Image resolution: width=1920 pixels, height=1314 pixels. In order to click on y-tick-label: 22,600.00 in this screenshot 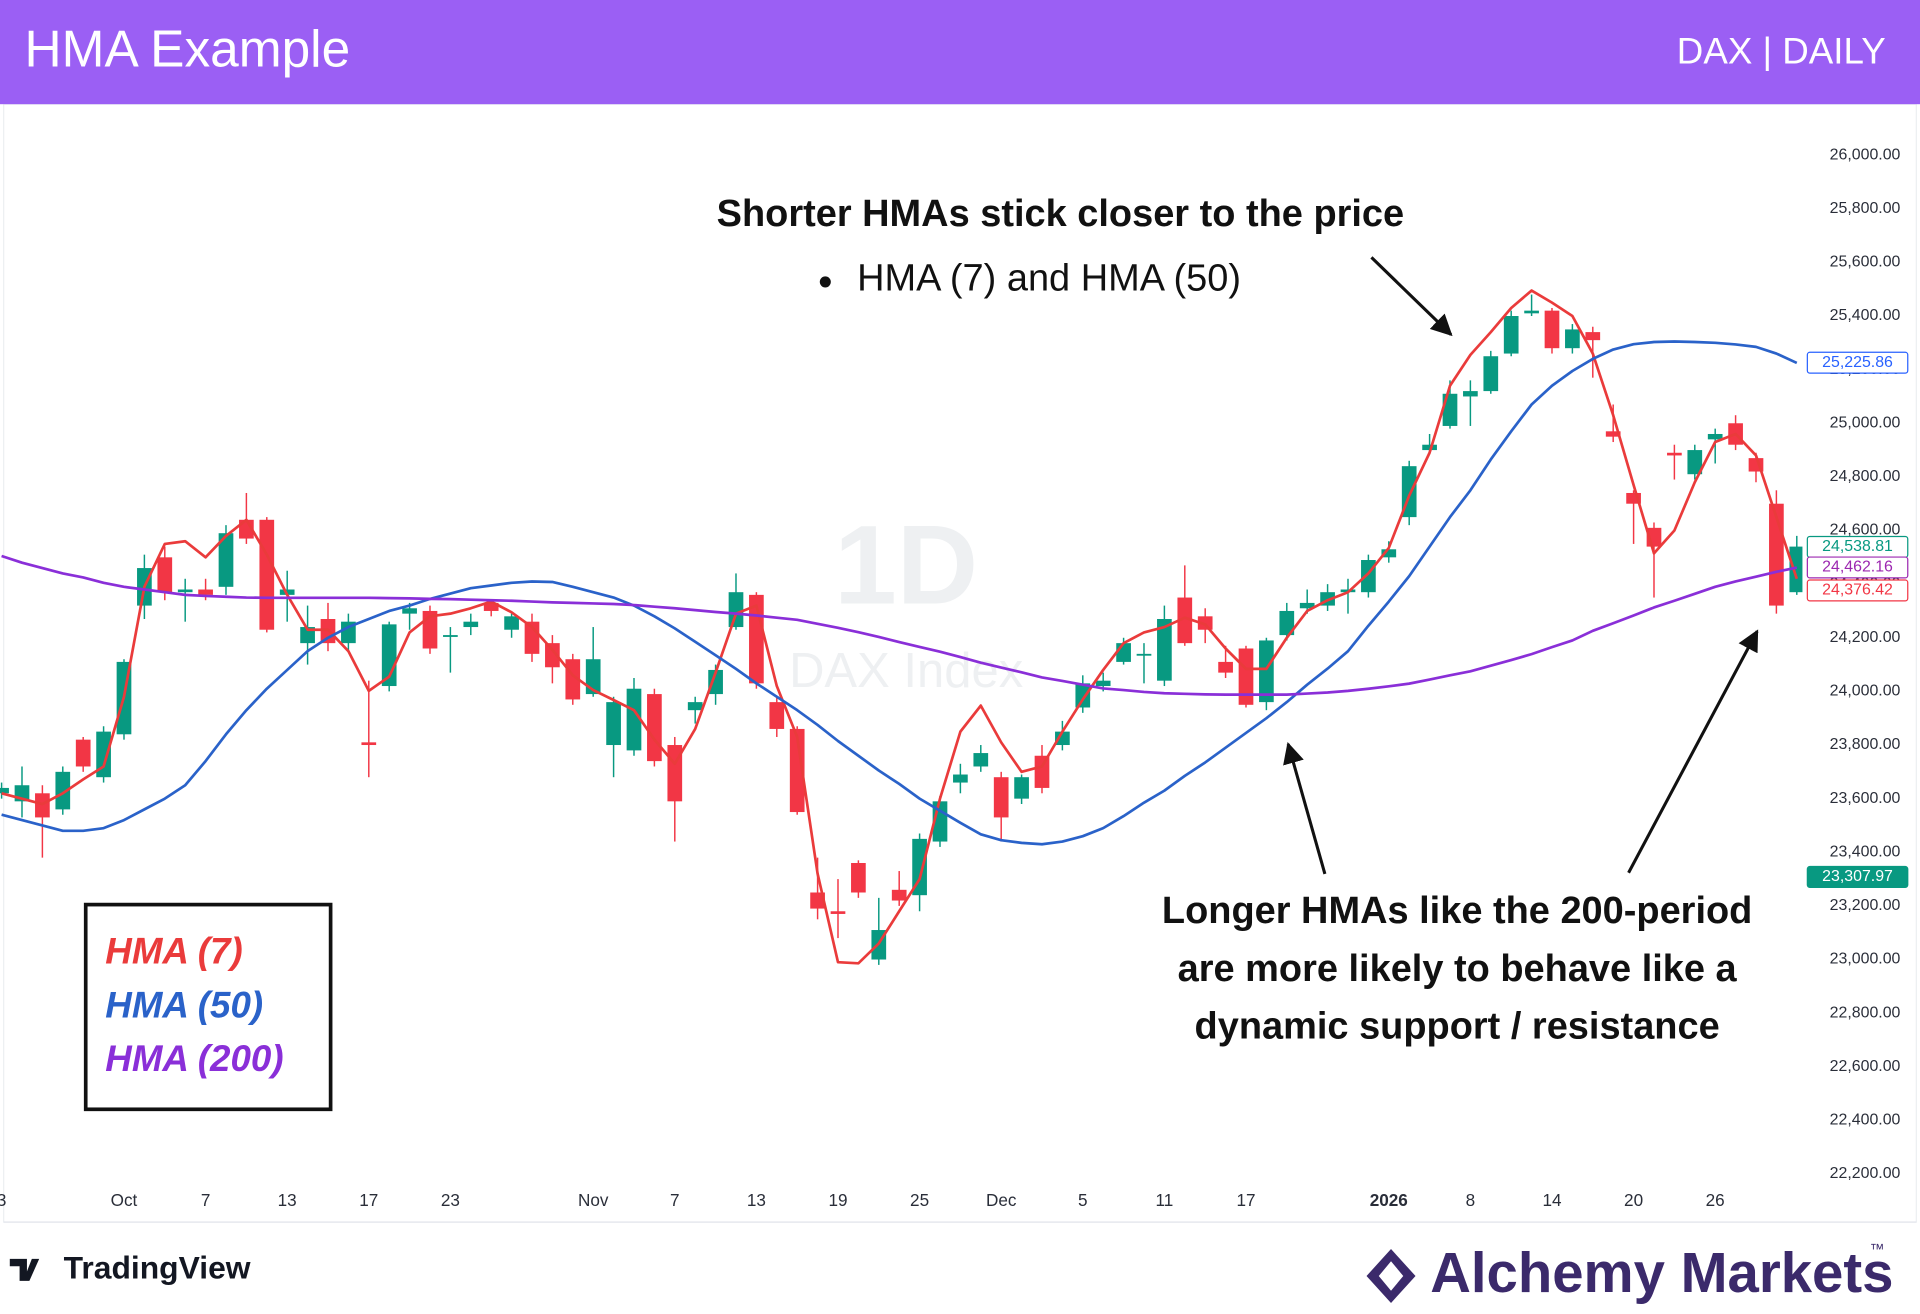, I will do `click(1865, 1066)`.